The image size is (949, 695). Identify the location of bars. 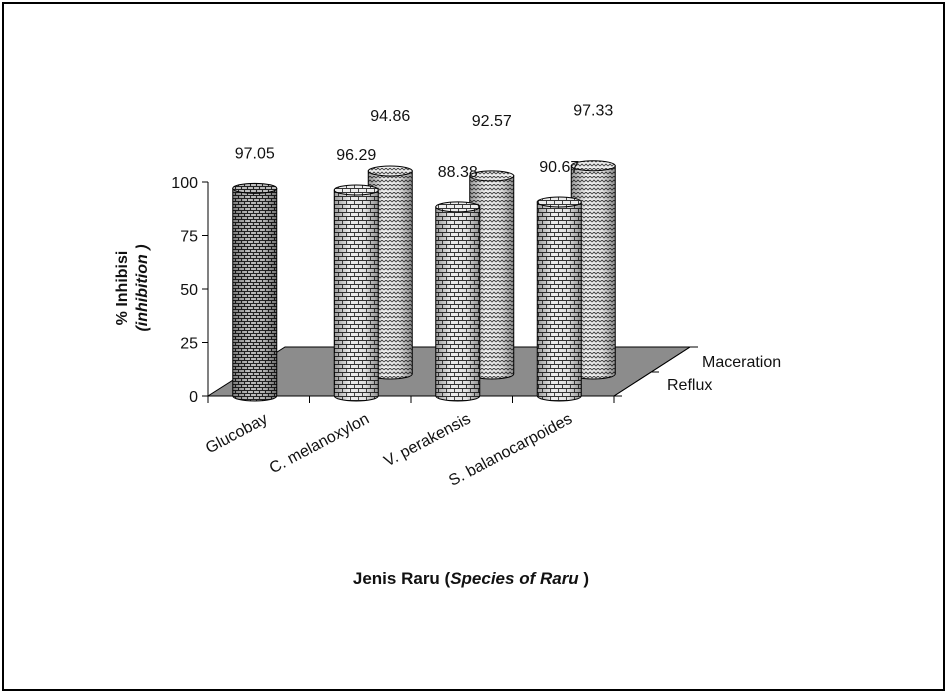
(424, 281).